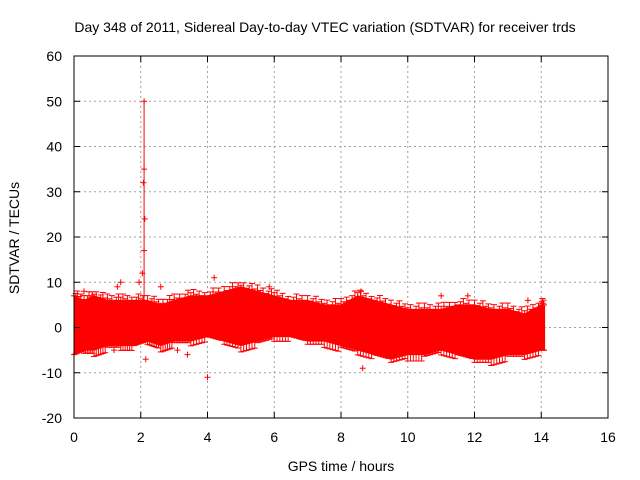  What do you see at coordinates (608, 437) in the screenshot?
I see `x-tick-label: 16` at bounding box center [608, 437].